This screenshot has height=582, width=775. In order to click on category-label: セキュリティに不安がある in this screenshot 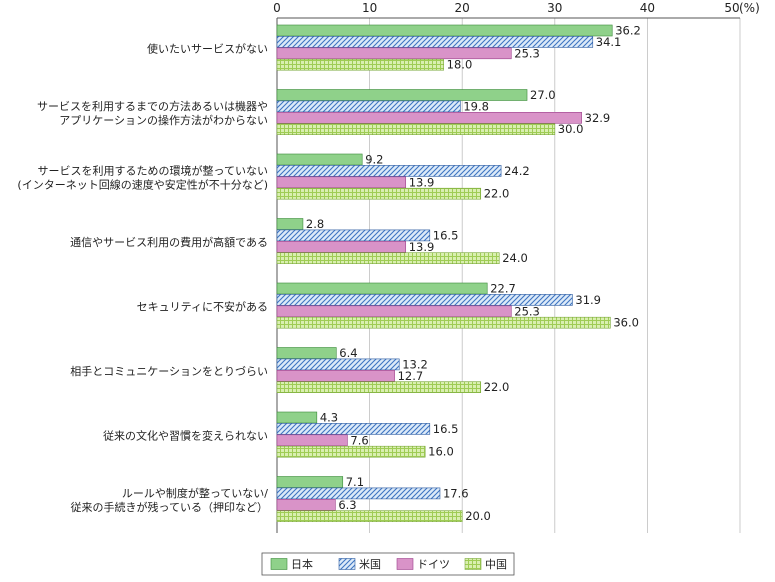, I will do `click(202, 307)`.